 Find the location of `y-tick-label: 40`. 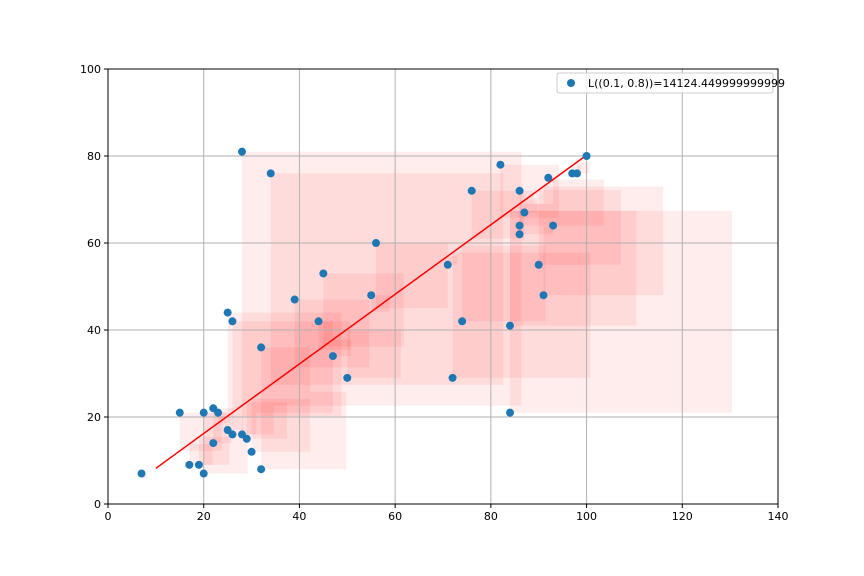

y-tick-label: 40 is located at coordinates (94, 330).